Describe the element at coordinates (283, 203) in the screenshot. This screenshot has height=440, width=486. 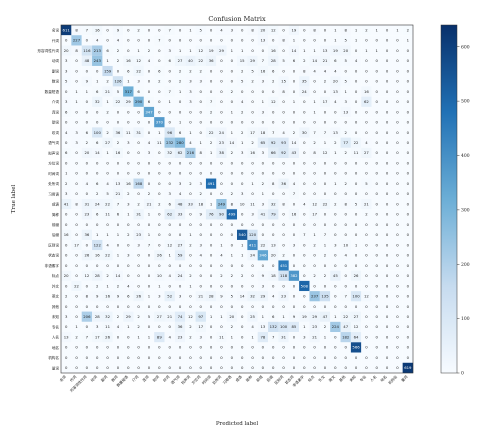
I see `cell-value-label: 8` at that location.